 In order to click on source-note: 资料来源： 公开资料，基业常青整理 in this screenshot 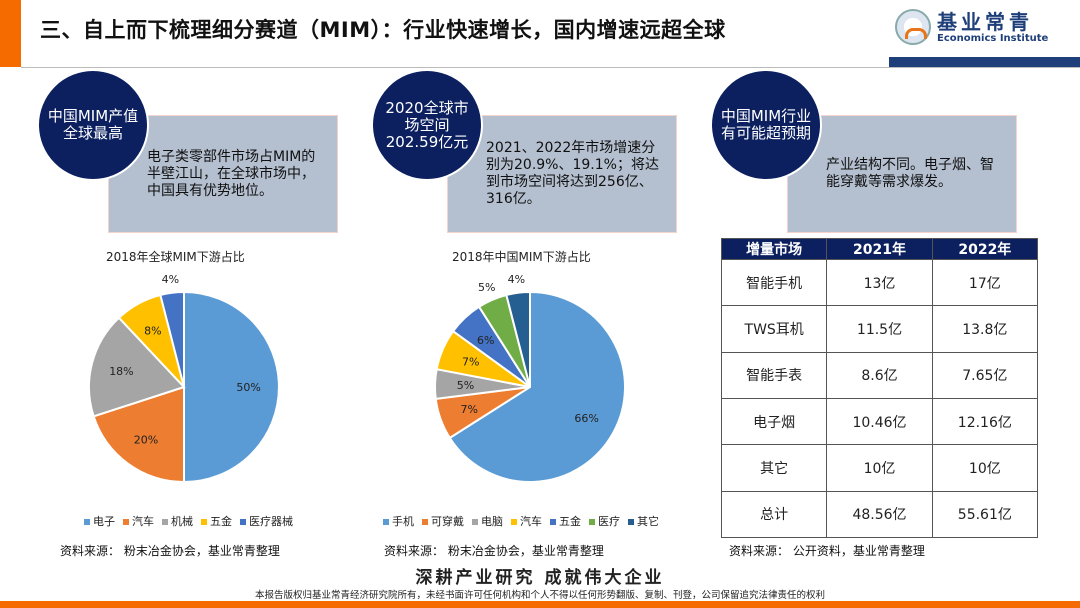, I will do `click(827, 551)`.